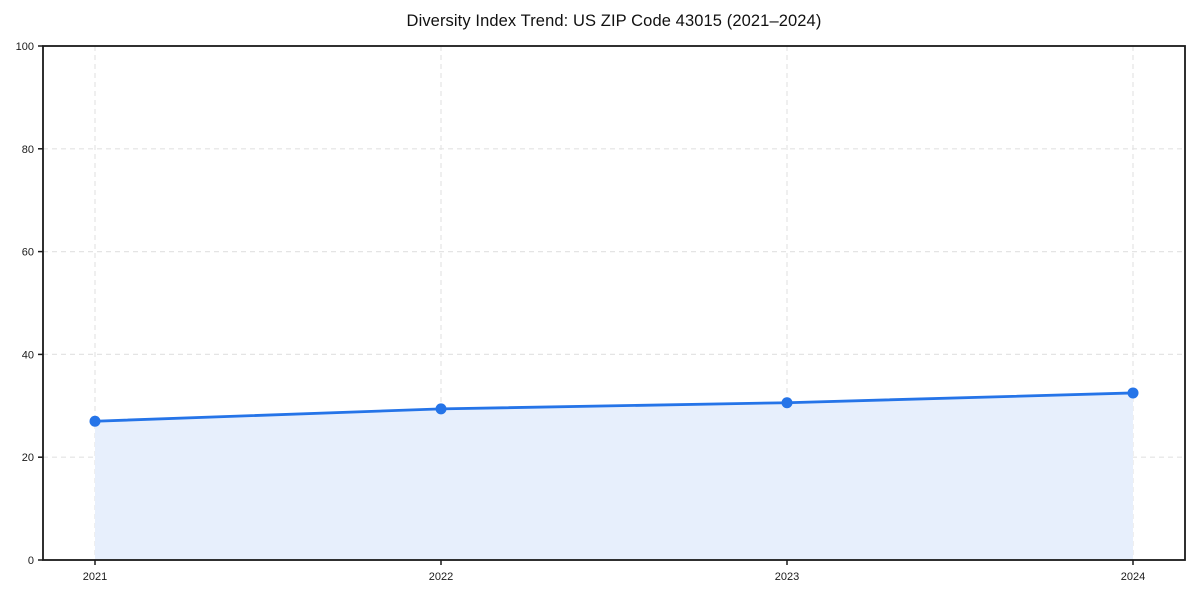  Describe the element at coordinates (28, 458) in the screenshot. I see `y-tick-label: 20` at that location.